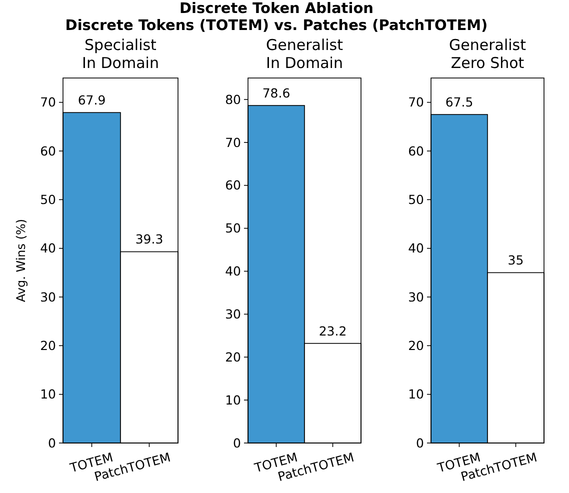 This screenshot has height=493, width=569. I want to click on data-label: 67.9, so click(92, 100).